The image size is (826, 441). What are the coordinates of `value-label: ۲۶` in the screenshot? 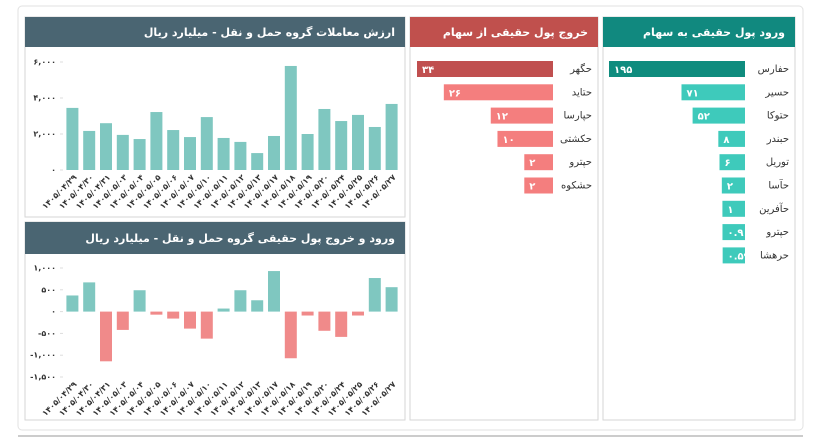 It's located at (455, 93).